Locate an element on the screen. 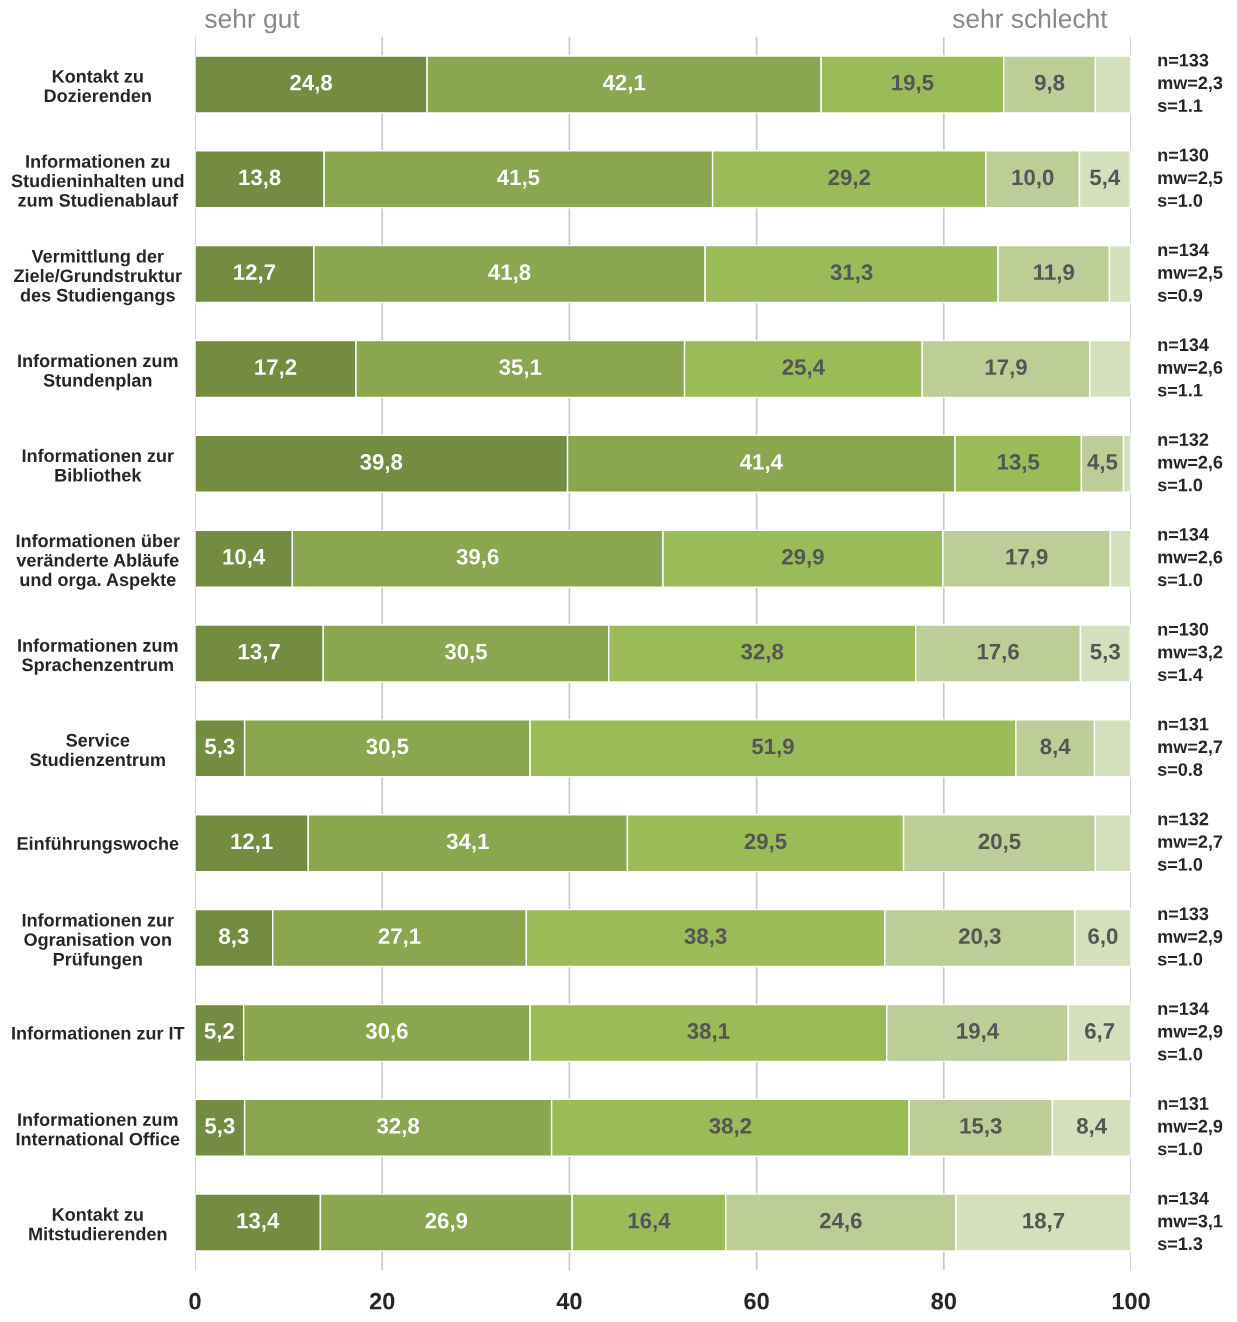 This screenshot has width=1237, height=1322. text: n=134 mw=2,9 s=1.0 is located at coordinates (1190, 1031).